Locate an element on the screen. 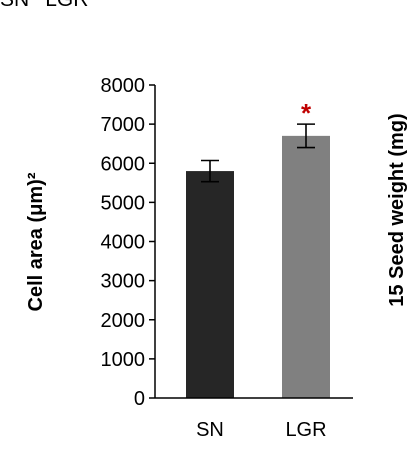 This screenshot has width=413, height=457. y-tick-label: 6000 is located at coordinates (123, 164).